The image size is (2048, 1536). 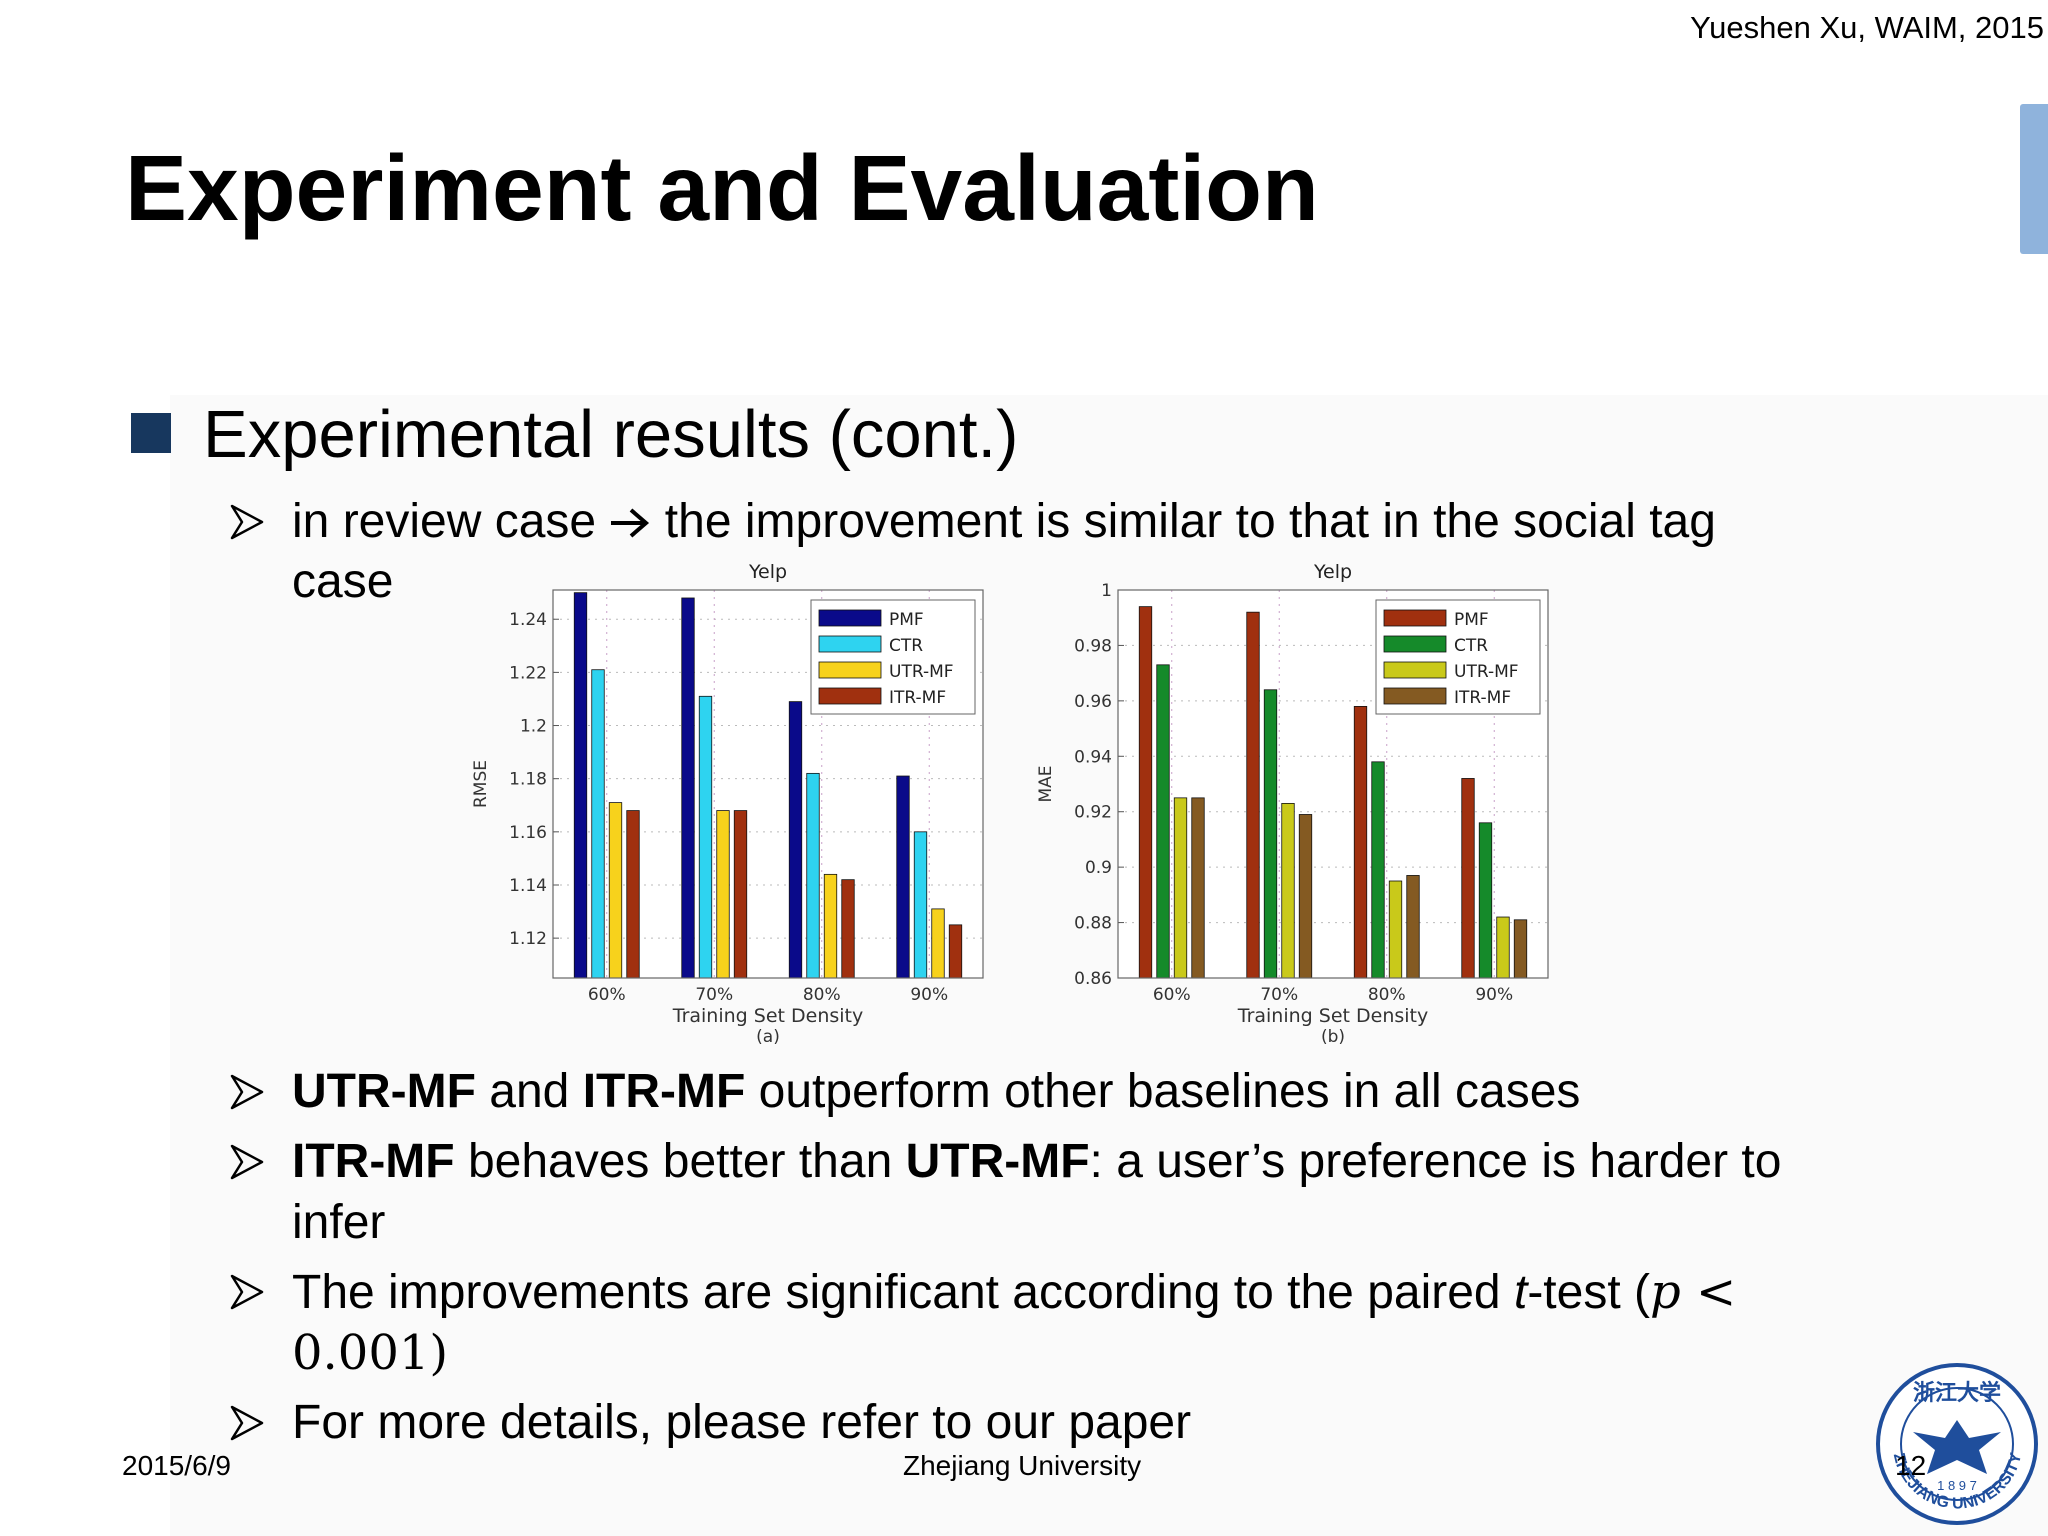 What do you see at coordinates (1482, 698) in the screenshot?
I see `chart-mae-legend-label: ITR-MF` at bounding box center [1482, 698].